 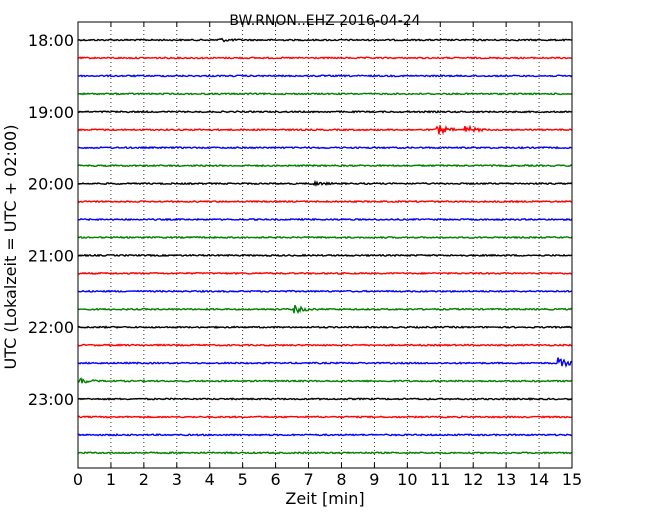 What do you see at coordinates (325, 237) in the screenshot?
I see `trace-20:45` at bounding box center [325, 237].